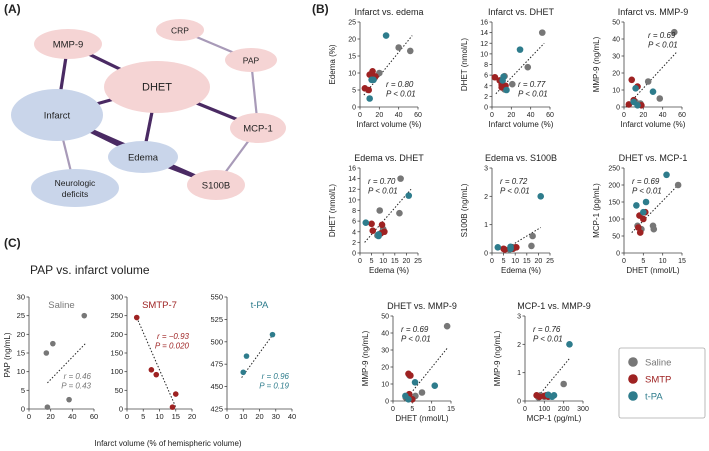  I want to click on y-tick-label-c3: 550, so click(216, 297).